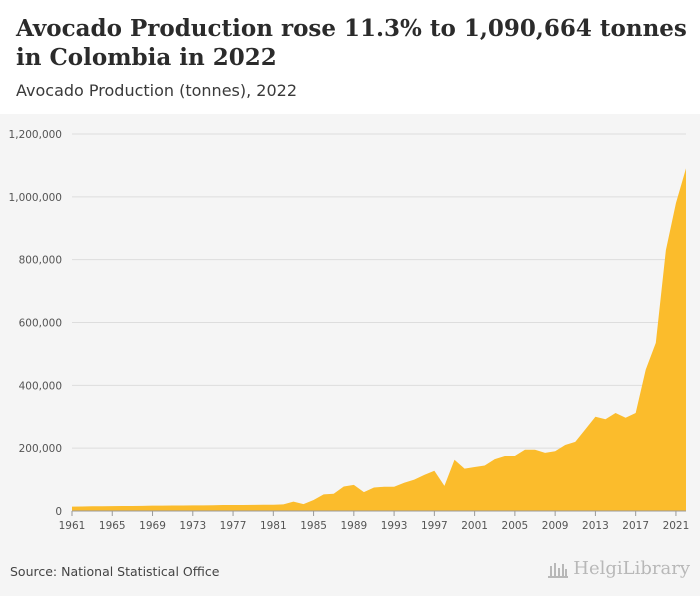 This screenshot has width=700, height=596. Describe the element at coordinates (353, 526) in the screenshot. I see `x-tick-label: 1989` at that location.